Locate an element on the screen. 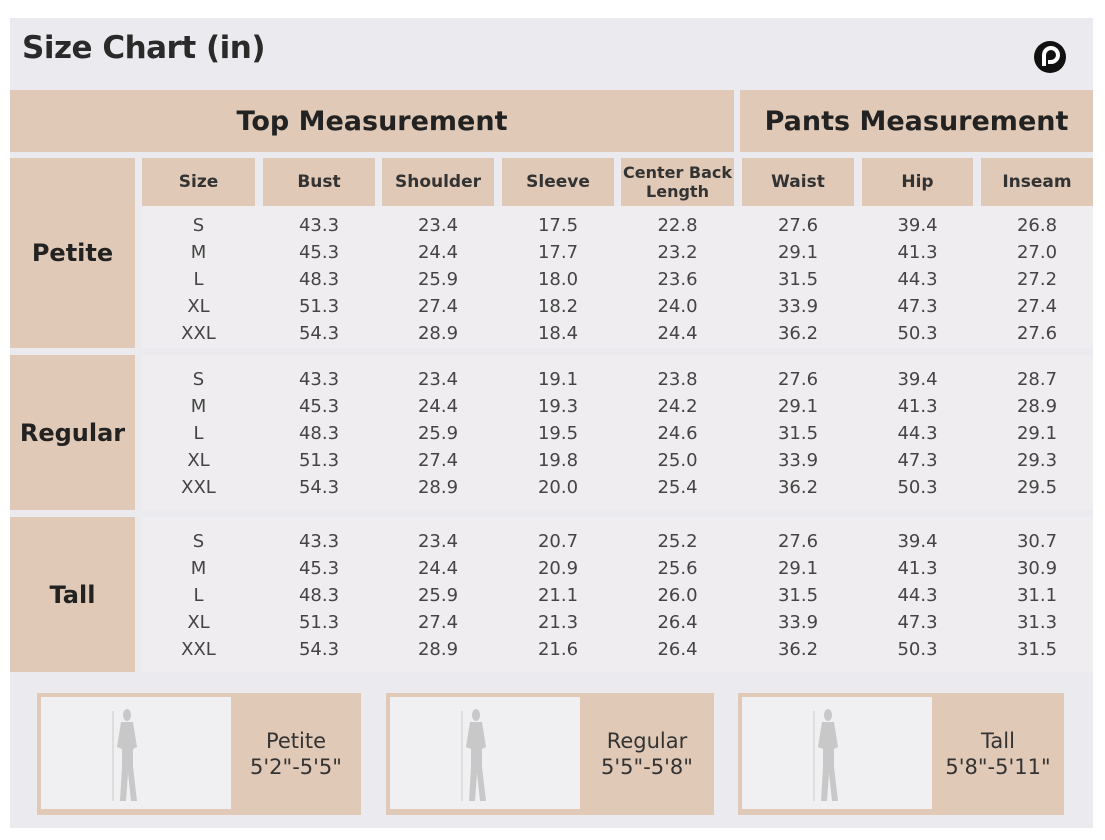 This screenshot has height=840, width=1105. table-row: XXL 54.3 28.9 20.0 25.4 36.2 50.3 29.5 is located at coordinates (552, 487).